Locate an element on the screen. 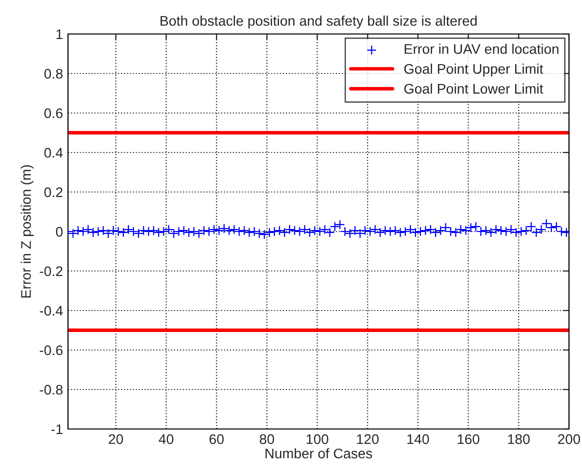 The image size is (582, 471). x-tick-label: 200 is located at coordinates (569, 439).